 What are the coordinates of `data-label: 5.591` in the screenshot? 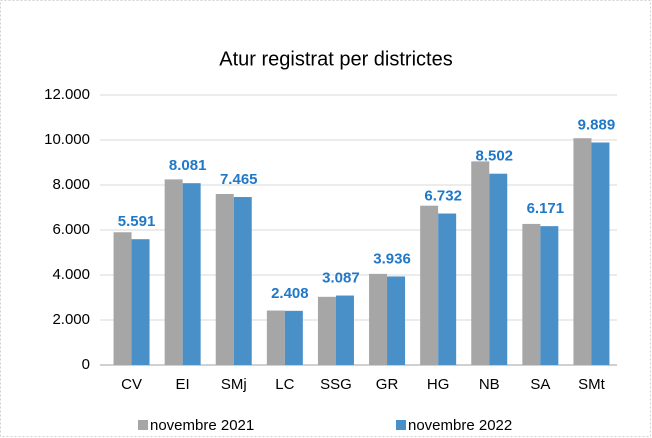 It's located at (137, 221).